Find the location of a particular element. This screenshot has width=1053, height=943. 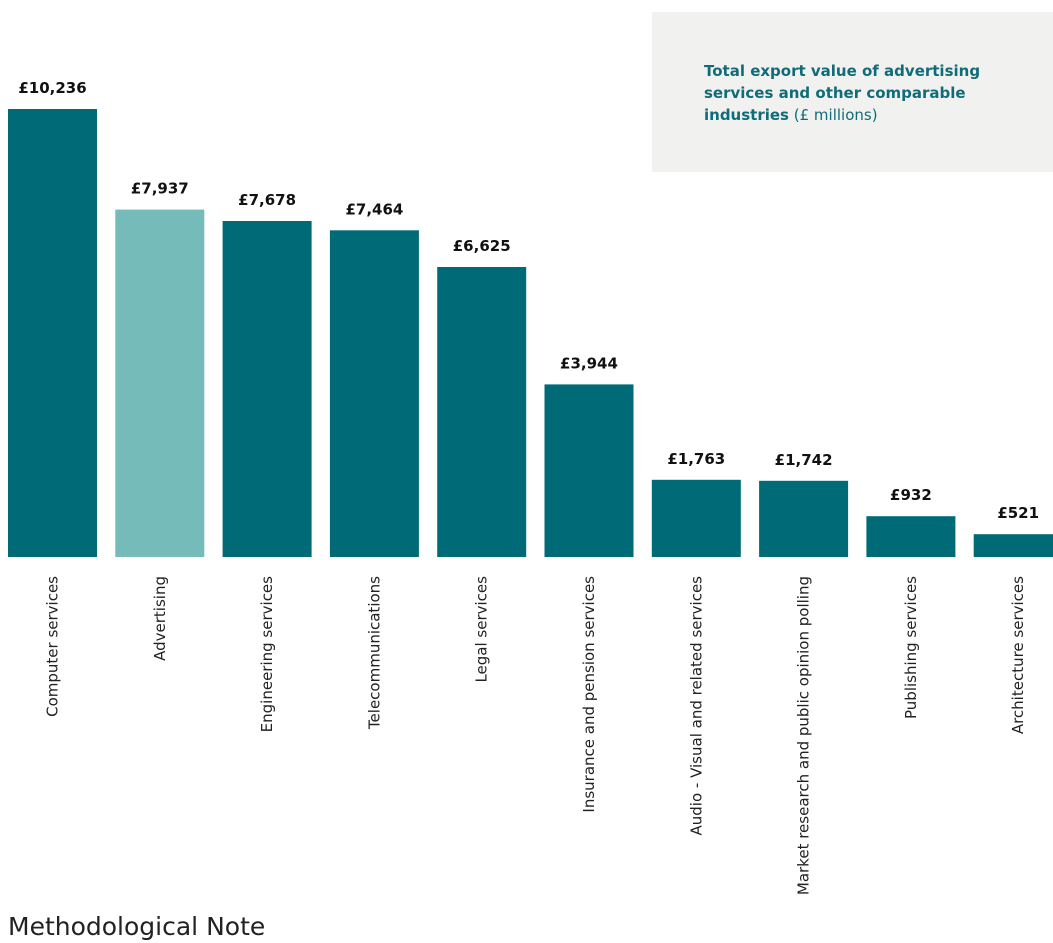

value-label-engineering-services: £7,678 is located at coordinates (267, 200).